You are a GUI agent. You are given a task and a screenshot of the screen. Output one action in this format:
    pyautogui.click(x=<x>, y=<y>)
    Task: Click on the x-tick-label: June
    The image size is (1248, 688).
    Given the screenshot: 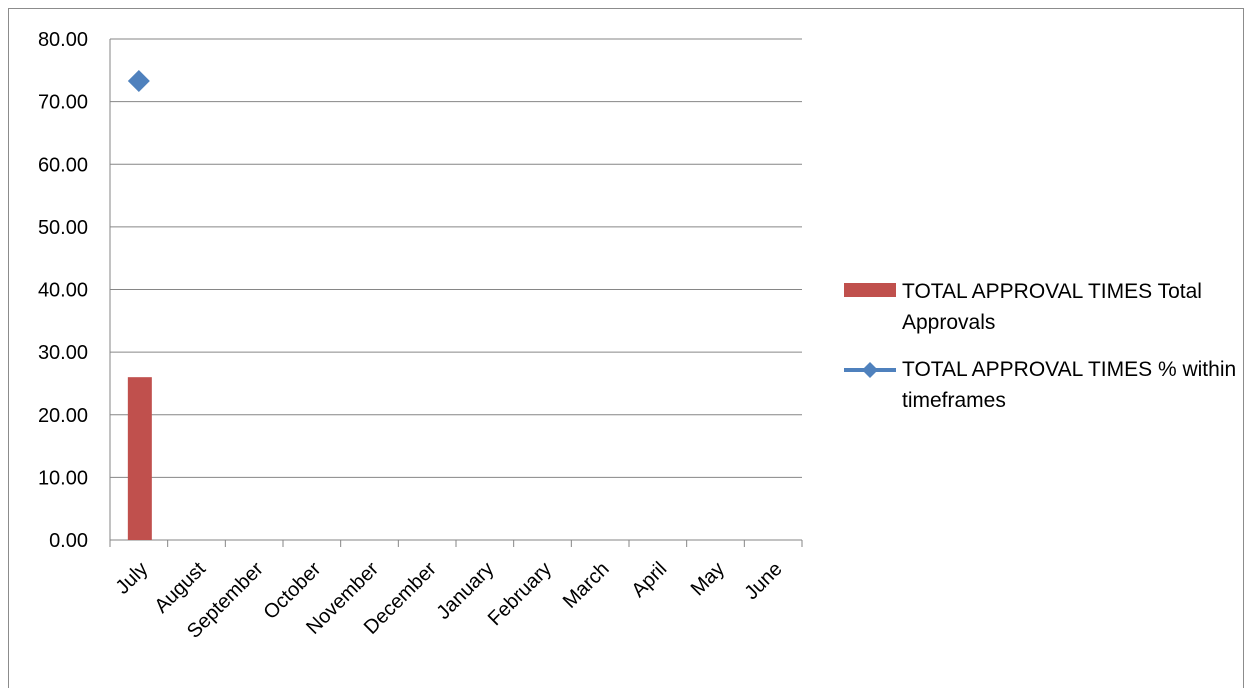 What is the action you would take?
    pyautogui.click(x=763, y=581)
    